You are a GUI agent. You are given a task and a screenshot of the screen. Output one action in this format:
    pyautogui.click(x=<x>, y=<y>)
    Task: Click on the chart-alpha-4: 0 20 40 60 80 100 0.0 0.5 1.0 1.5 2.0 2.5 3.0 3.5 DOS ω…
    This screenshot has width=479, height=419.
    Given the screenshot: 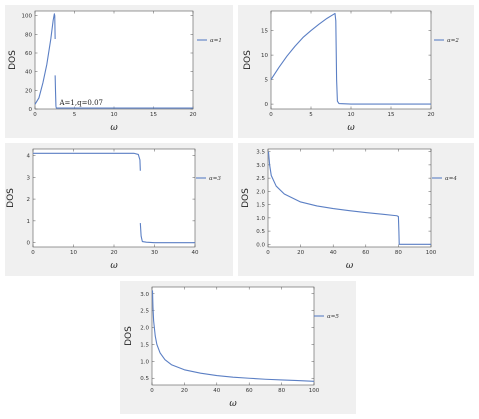 What is the action you would take?
    pyautogui.click(x=349, y=209)
    